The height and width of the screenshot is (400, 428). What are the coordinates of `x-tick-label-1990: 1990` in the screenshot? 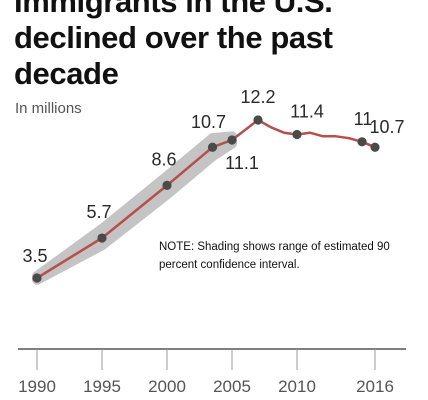 It's located at (37, 386).